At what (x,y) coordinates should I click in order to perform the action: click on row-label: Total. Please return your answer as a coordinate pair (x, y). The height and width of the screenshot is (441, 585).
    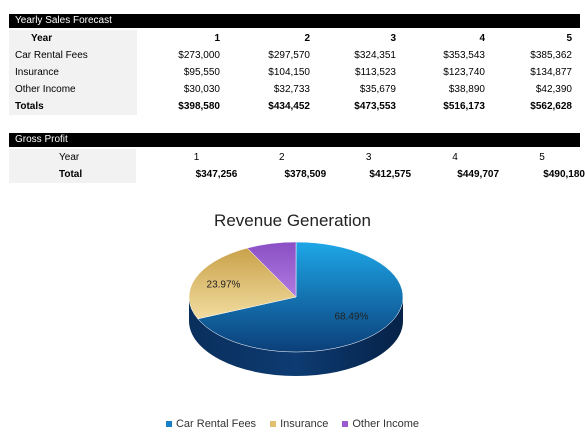
    Looking at the image, I should click on (72, 174).